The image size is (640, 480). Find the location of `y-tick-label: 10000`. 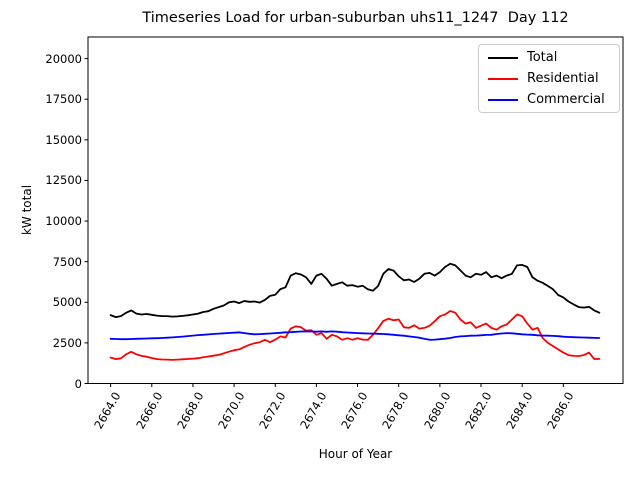

y-tick-label: 10000 is located at coordinates (63, 221).